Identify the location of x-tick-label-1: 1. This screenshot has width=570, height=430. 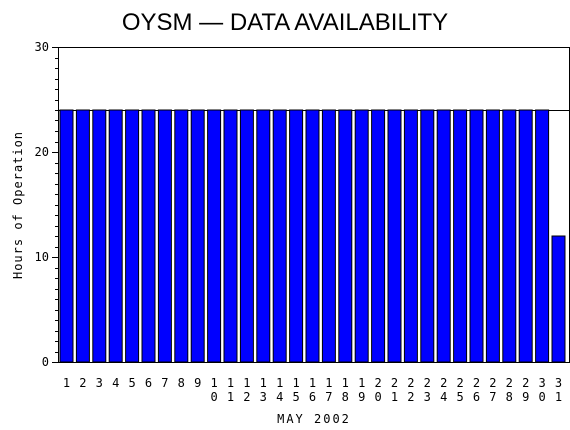
(66, 383).